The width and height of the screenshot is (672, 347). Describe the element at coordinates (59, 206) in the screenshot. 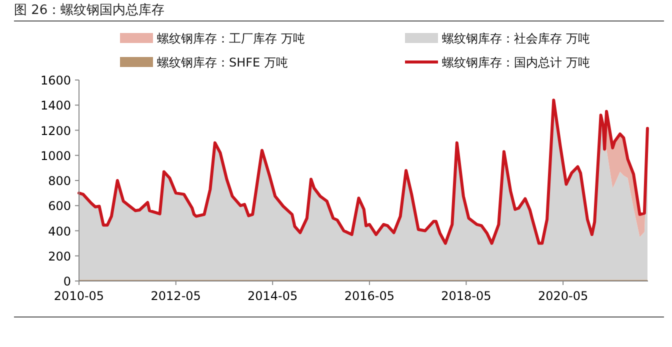

I see `y-tick-label: 600` at that location.